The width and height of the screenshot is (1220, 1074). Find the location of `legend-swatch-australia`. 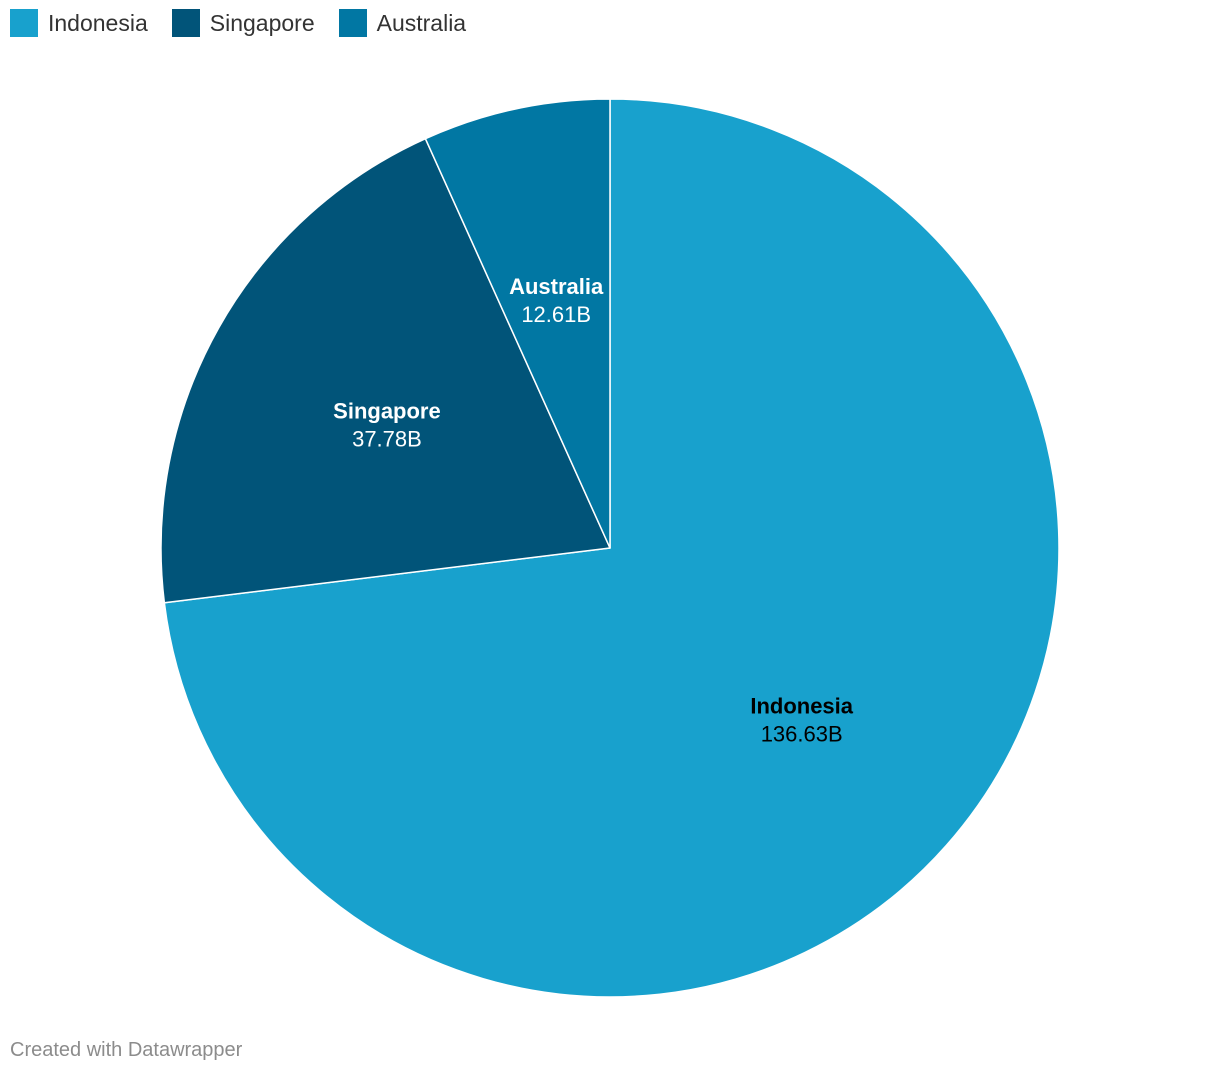

legend-swatch-australia is located at coordinates (352, 23).